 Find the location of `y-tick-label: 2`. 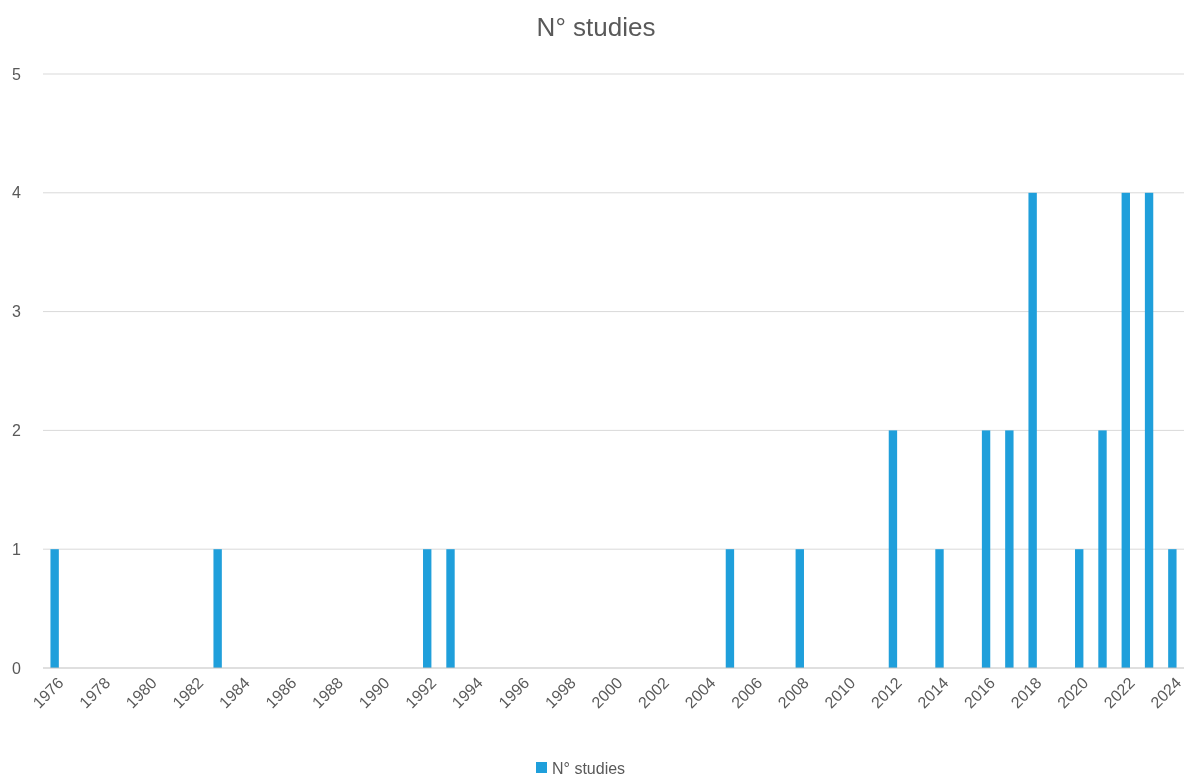

y-tick-label: 2 is located at coordinates (17, 430).